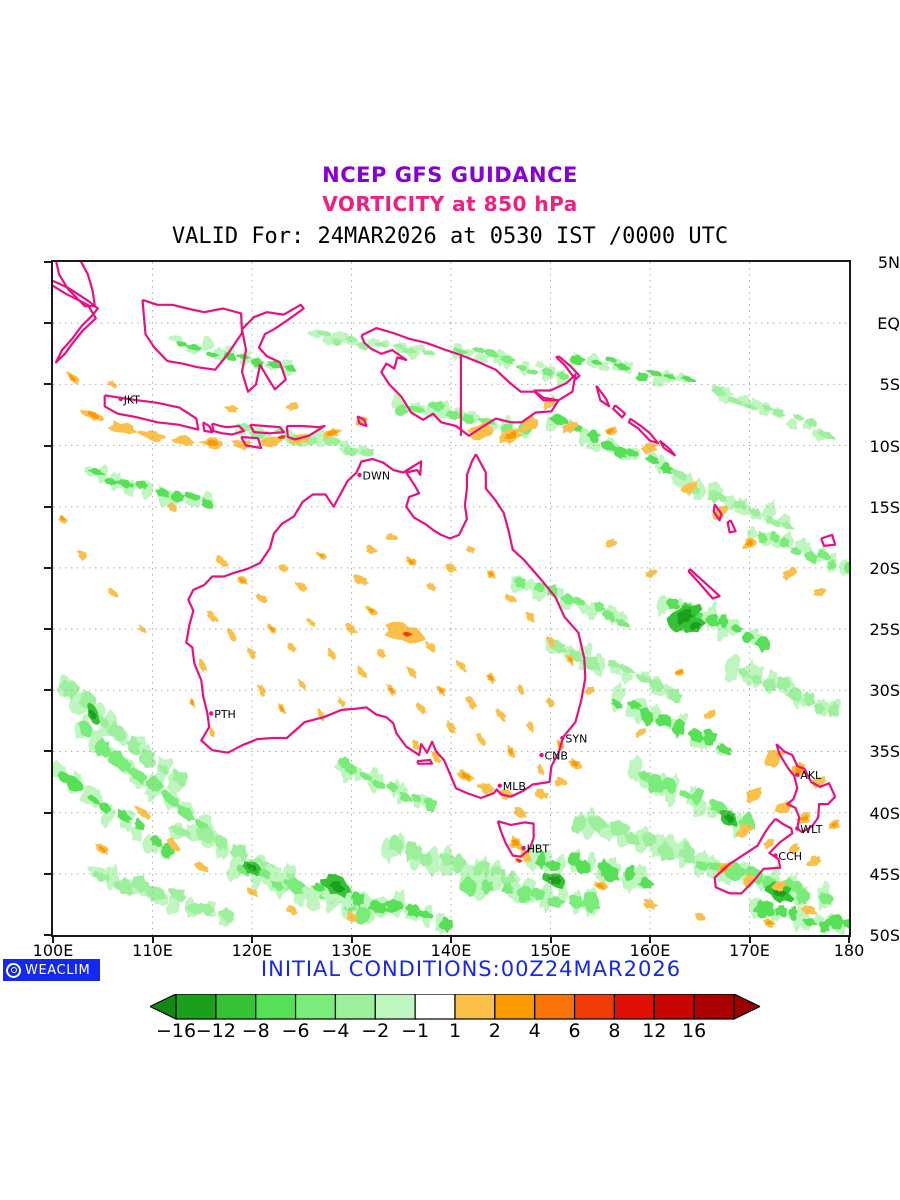  What do you see at coordinates (797, 774) in the screenshot?
I see `city-marker-akl` at bounding box center [797, 774].